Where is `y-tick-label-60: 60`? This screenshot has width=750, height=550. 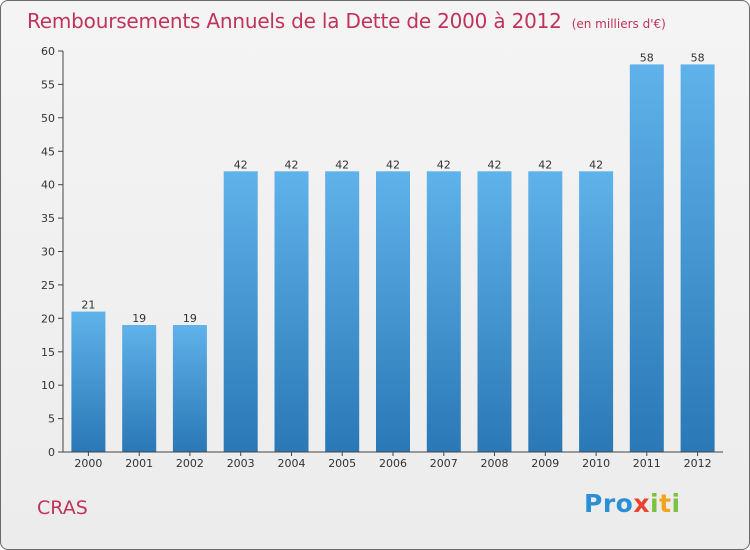
y-tick-label-60: 60 is located at coordinates (48, 51).